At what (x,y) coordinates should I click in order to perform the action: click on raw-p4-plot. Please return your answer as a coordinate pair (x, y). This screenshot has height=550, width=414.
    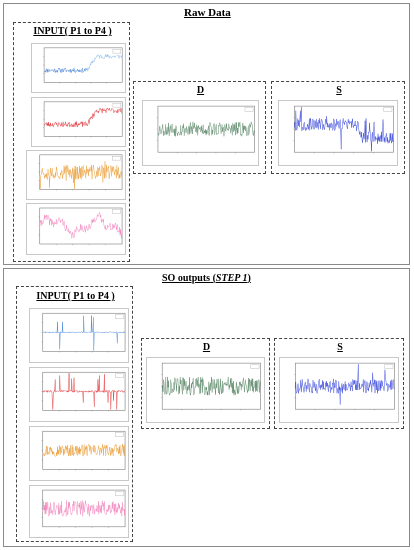
    Looking at the image, I should click on (76, 229).